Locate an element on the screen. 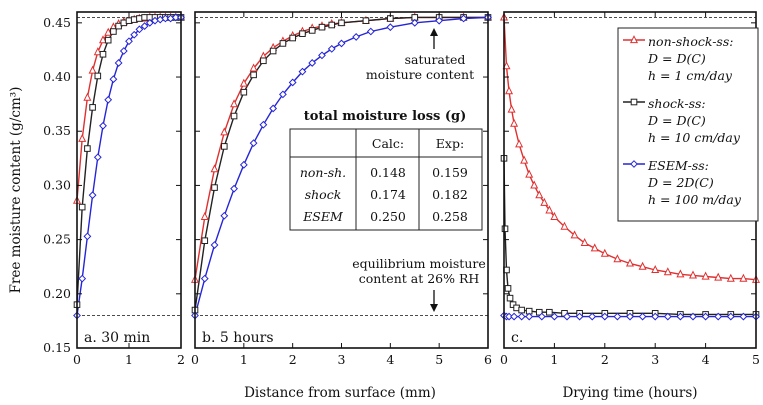  table-cell: 0.174 is located at coordinates (388, 194).